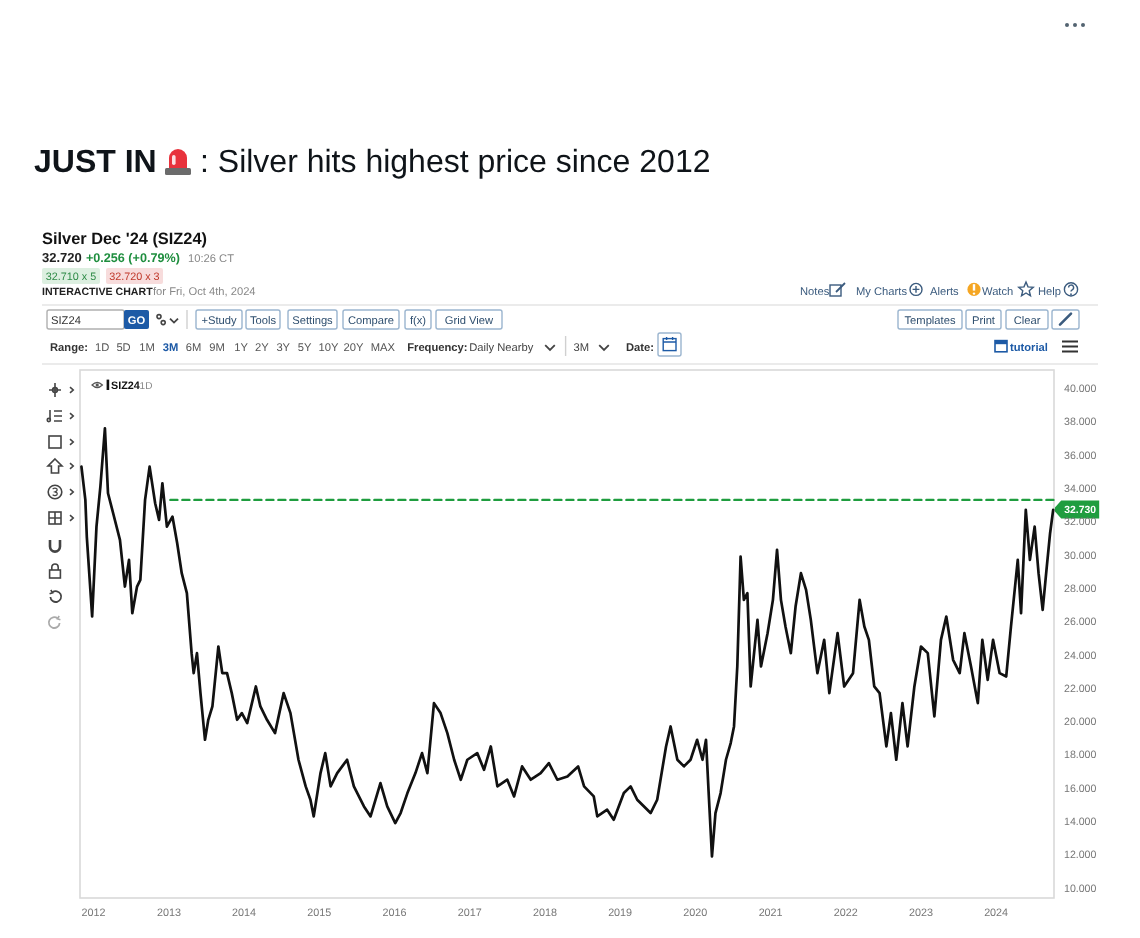  What do you see at coordinates (455, 163) in the screenshot?
I see `text: : Silver hits highest price since 2012` at bounding box center [455, 163].